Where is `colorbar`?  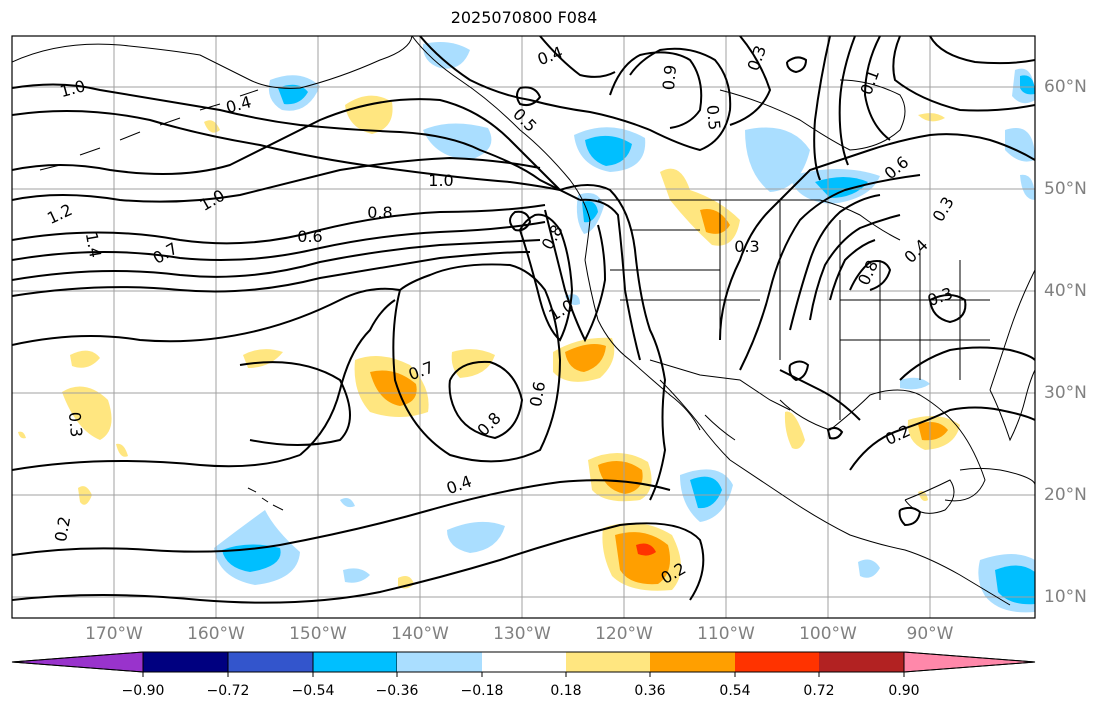
colorbar is located at coordinates (523, 664).